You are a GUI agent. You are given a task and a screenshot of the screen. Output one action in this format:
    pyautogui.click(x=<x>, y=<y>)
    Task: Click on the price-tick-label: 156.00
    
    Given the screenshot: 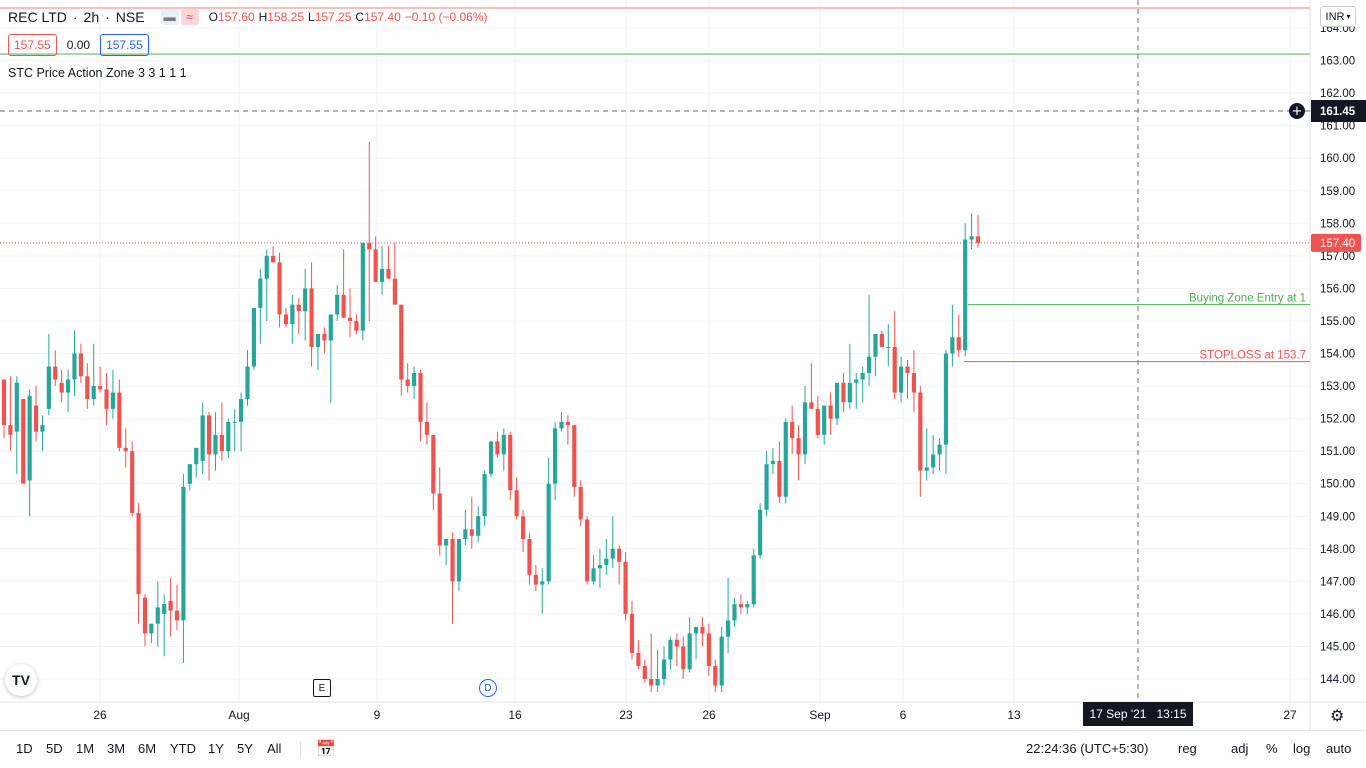 What is the action you would take?
    pyautogui.click(x=1337, y=289)
    